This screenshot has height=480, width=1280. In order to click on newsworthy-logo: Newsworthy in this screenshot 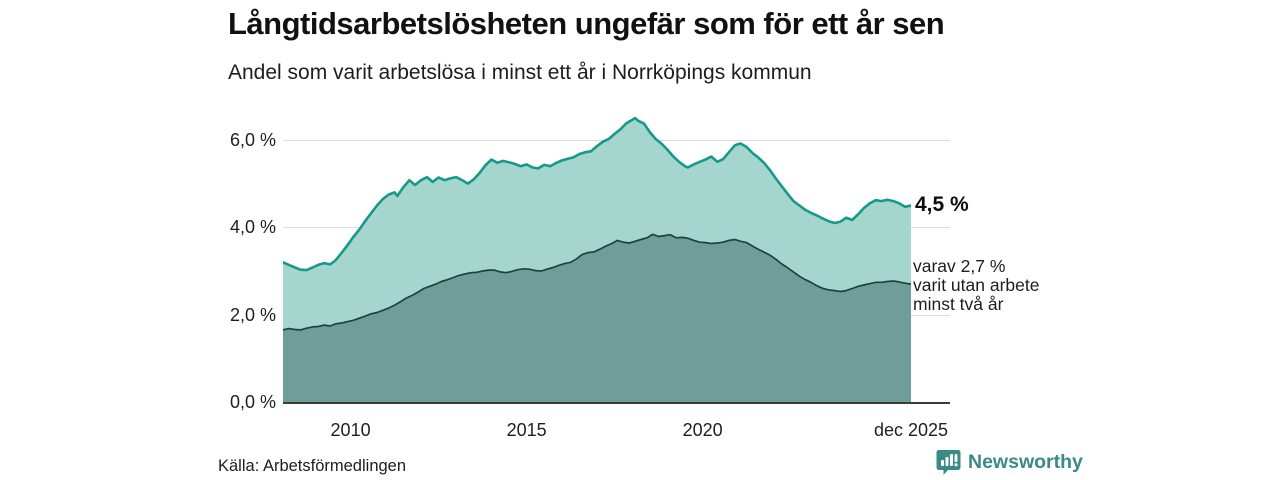, I will do `click(1009, 462)`.